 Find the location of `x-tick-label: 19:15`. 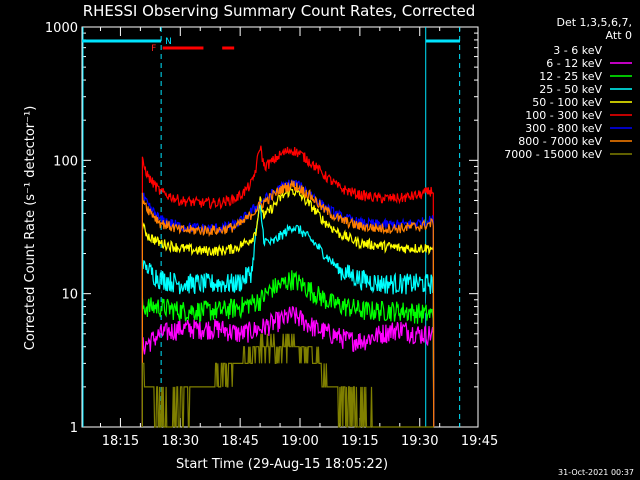

x-tick-label: 19:15 is located at coordinates (359, 441).